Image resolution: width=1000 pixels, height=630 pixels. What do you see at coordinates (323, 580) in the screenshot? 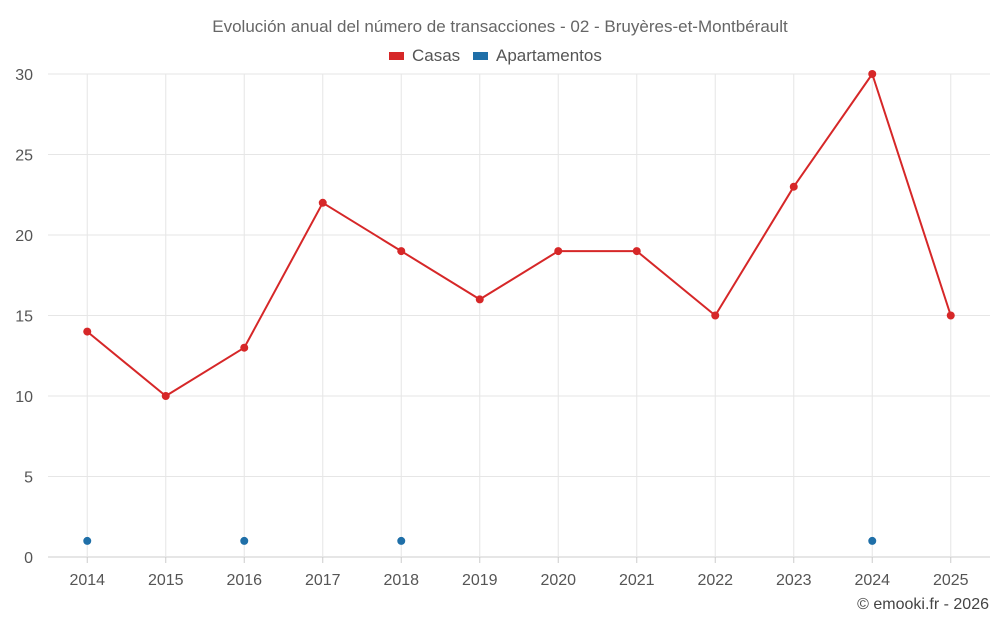
I see `x-tick-label: 2017` at bounding box center [323, 580].